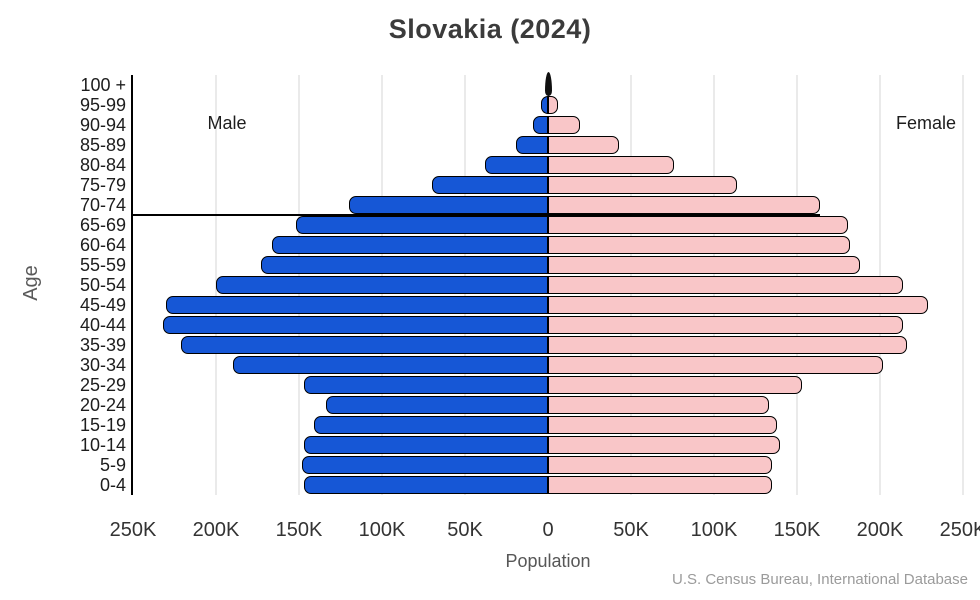 Image resolution: width=980 pixels, height=600 pixels. Describe the element at coordinates (548, 530) in the screenshot. I see `x-tick-label: 0` at that location.